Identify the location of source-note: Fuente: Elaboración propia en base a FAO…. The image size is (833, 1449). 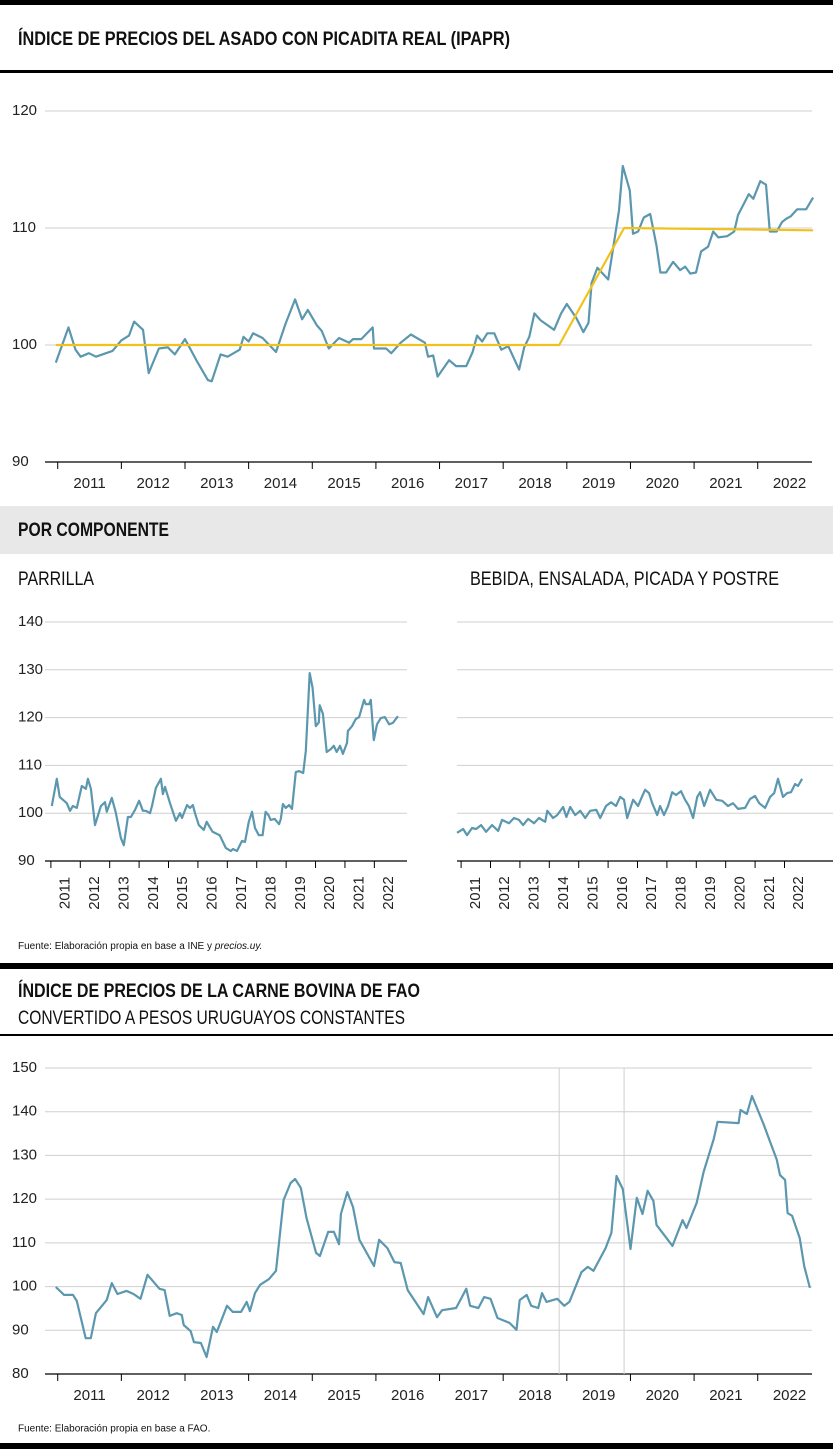
(114, 1429).